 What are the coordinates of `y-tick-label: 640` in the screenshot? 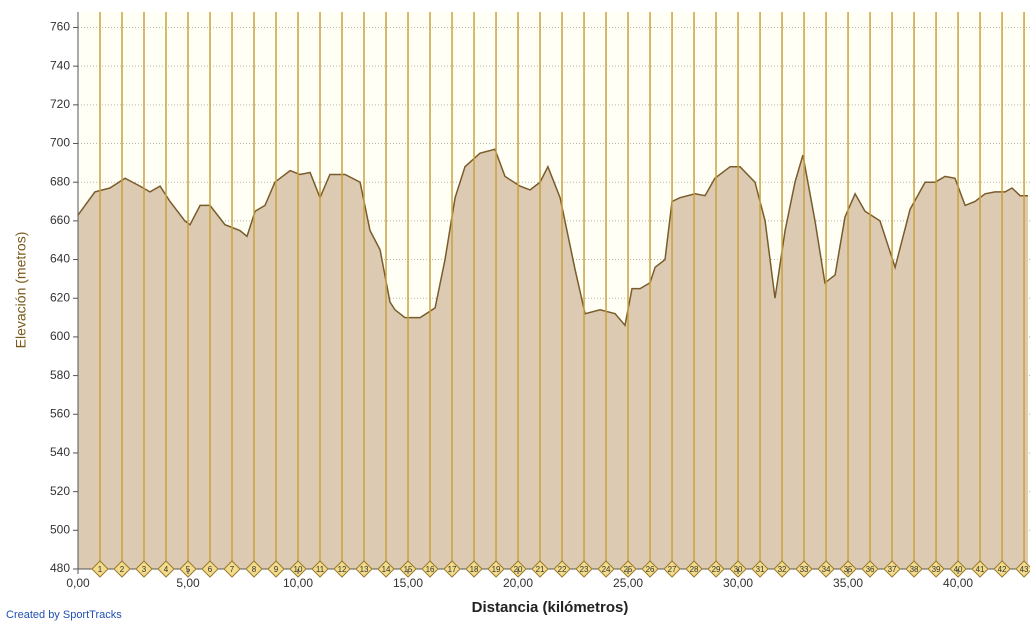 It's located at (60, 259).